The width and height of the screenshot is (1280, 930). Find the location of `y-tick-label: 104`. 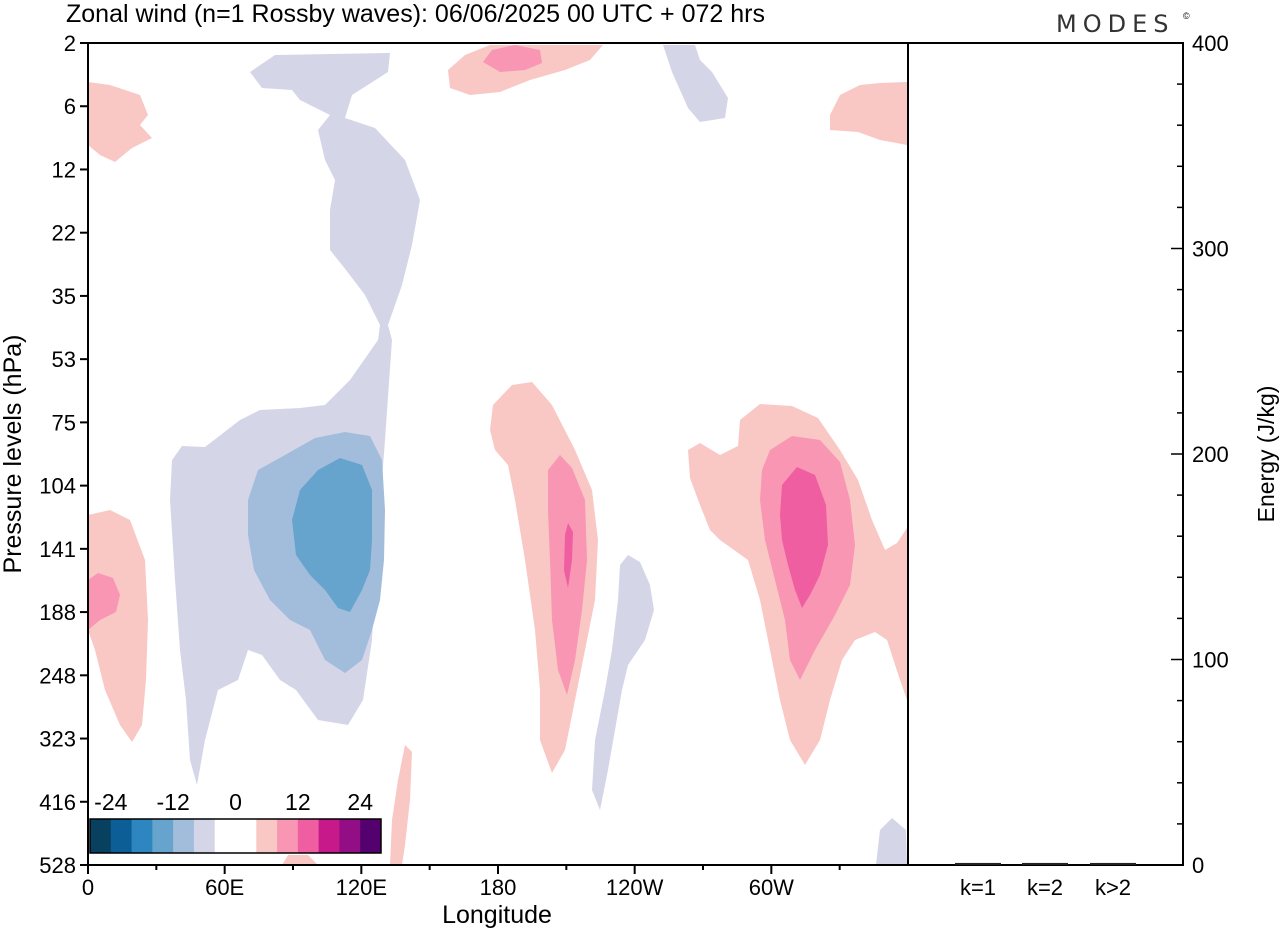

y-tick-label: 104 is located at coordinates (57, 486).